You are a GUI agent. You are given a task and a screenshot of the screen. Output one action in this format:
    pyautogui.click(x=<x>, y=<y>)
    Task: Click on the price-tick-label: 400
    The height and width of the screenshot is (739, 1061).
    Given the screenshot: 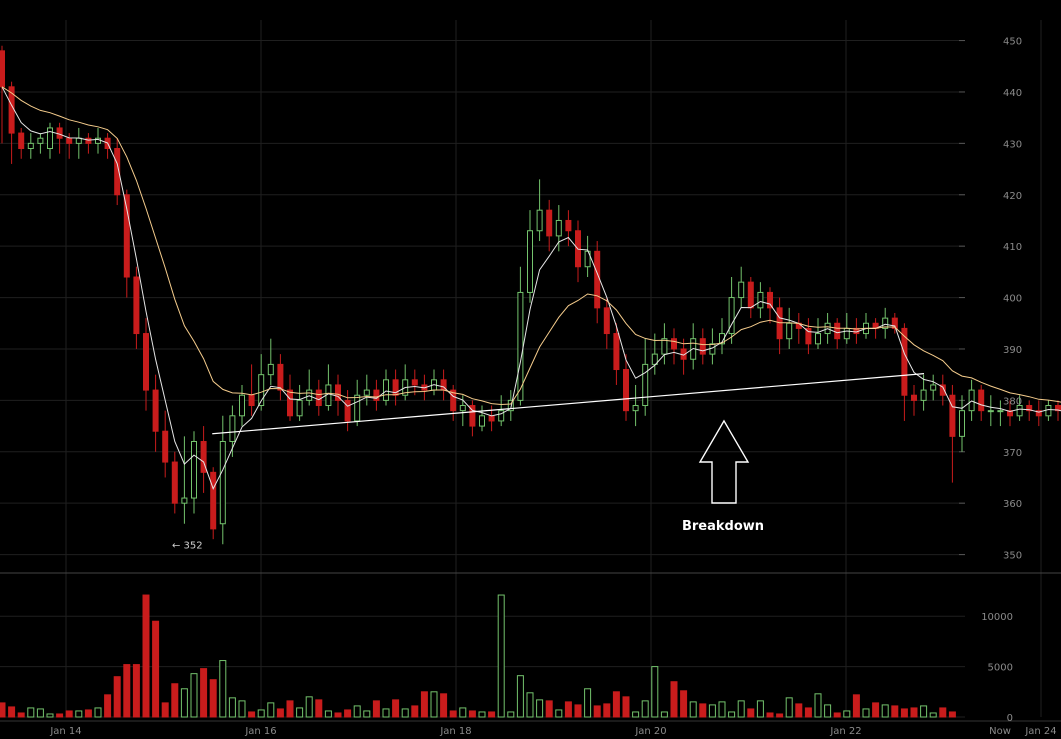 What is the action you would take?
    pyautogui.click(x=1012, y=299)
    